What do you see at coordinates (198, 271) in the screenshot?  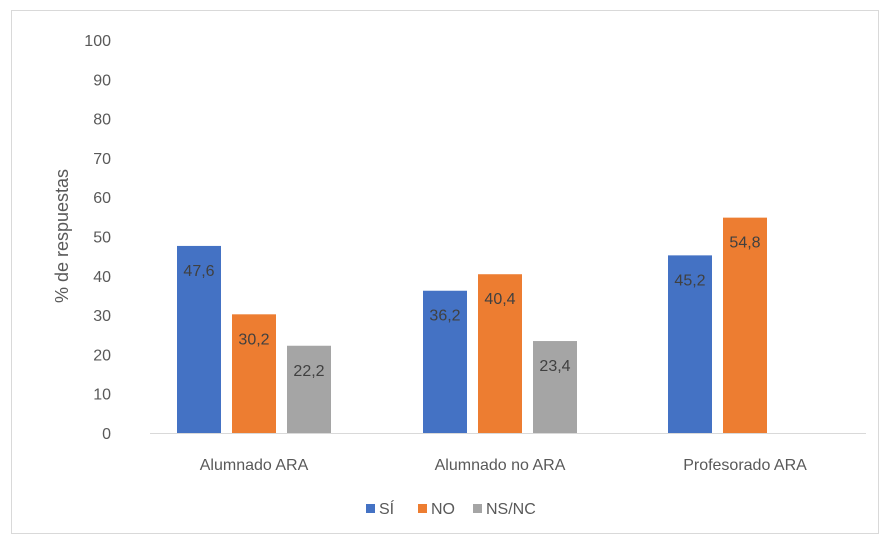 I see `data-label: 47,6` at bounding box center [198, 271].